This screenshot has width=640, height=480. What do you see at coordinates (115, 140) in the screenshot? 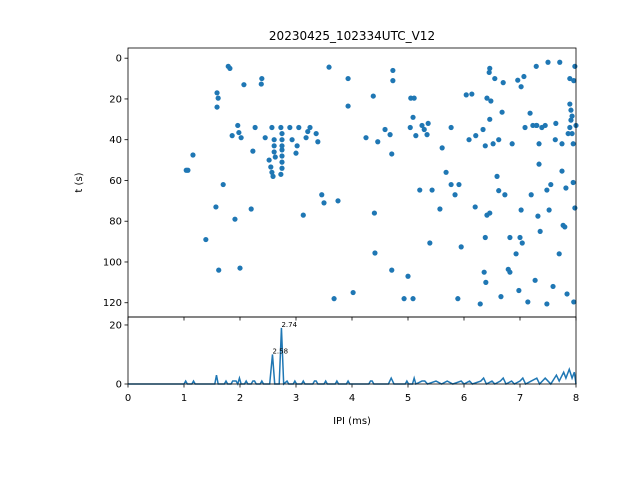
I see `y-tick-label: 40` at bounding box center [115, 140].